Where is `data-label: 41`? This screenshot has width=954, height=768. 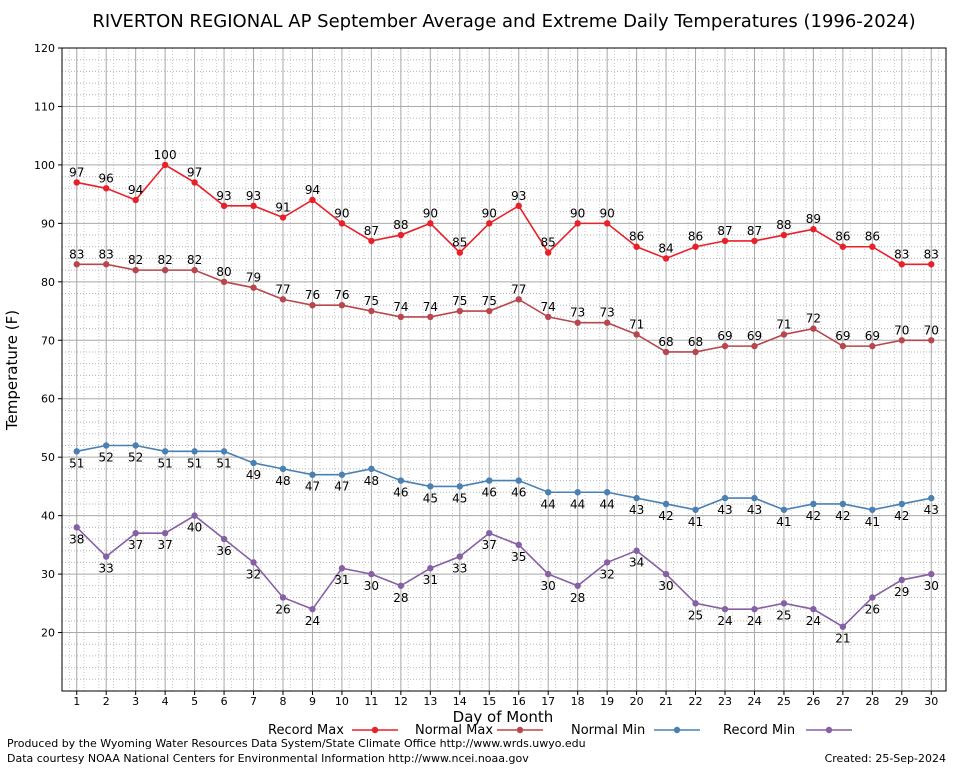 data-label: 41 is located at coordinates (783, 522).